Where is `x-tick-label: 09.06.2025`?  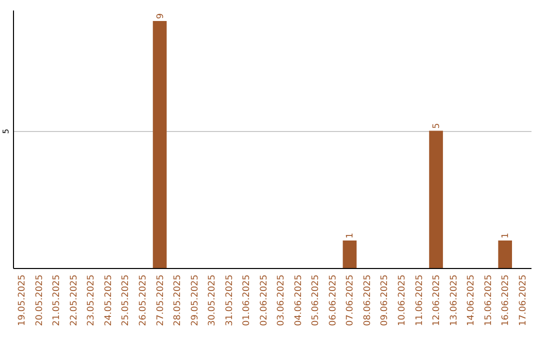
x-tick-label: 09.06.2025 is located at coordinates (385, 300).